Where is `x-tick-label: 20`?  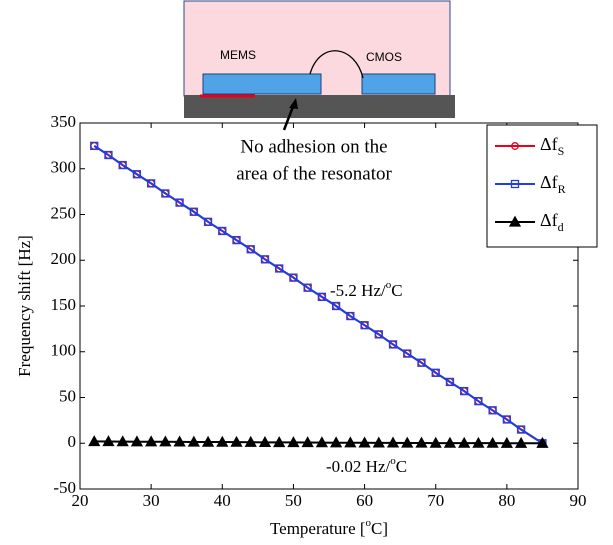
x-tick-label: 20 is located at coordinates (80, 500).